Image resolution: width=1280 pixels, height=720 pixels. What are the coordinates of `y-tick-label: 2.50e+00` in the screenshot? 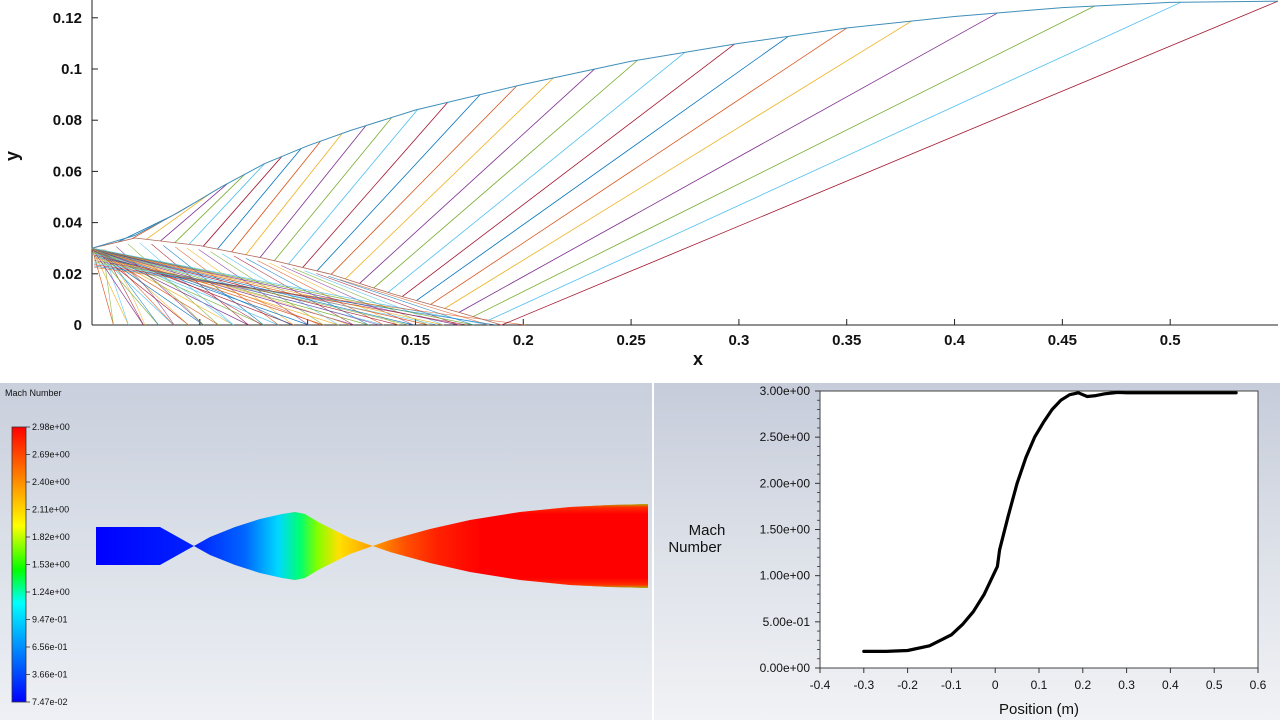 It's located at (785, 437).